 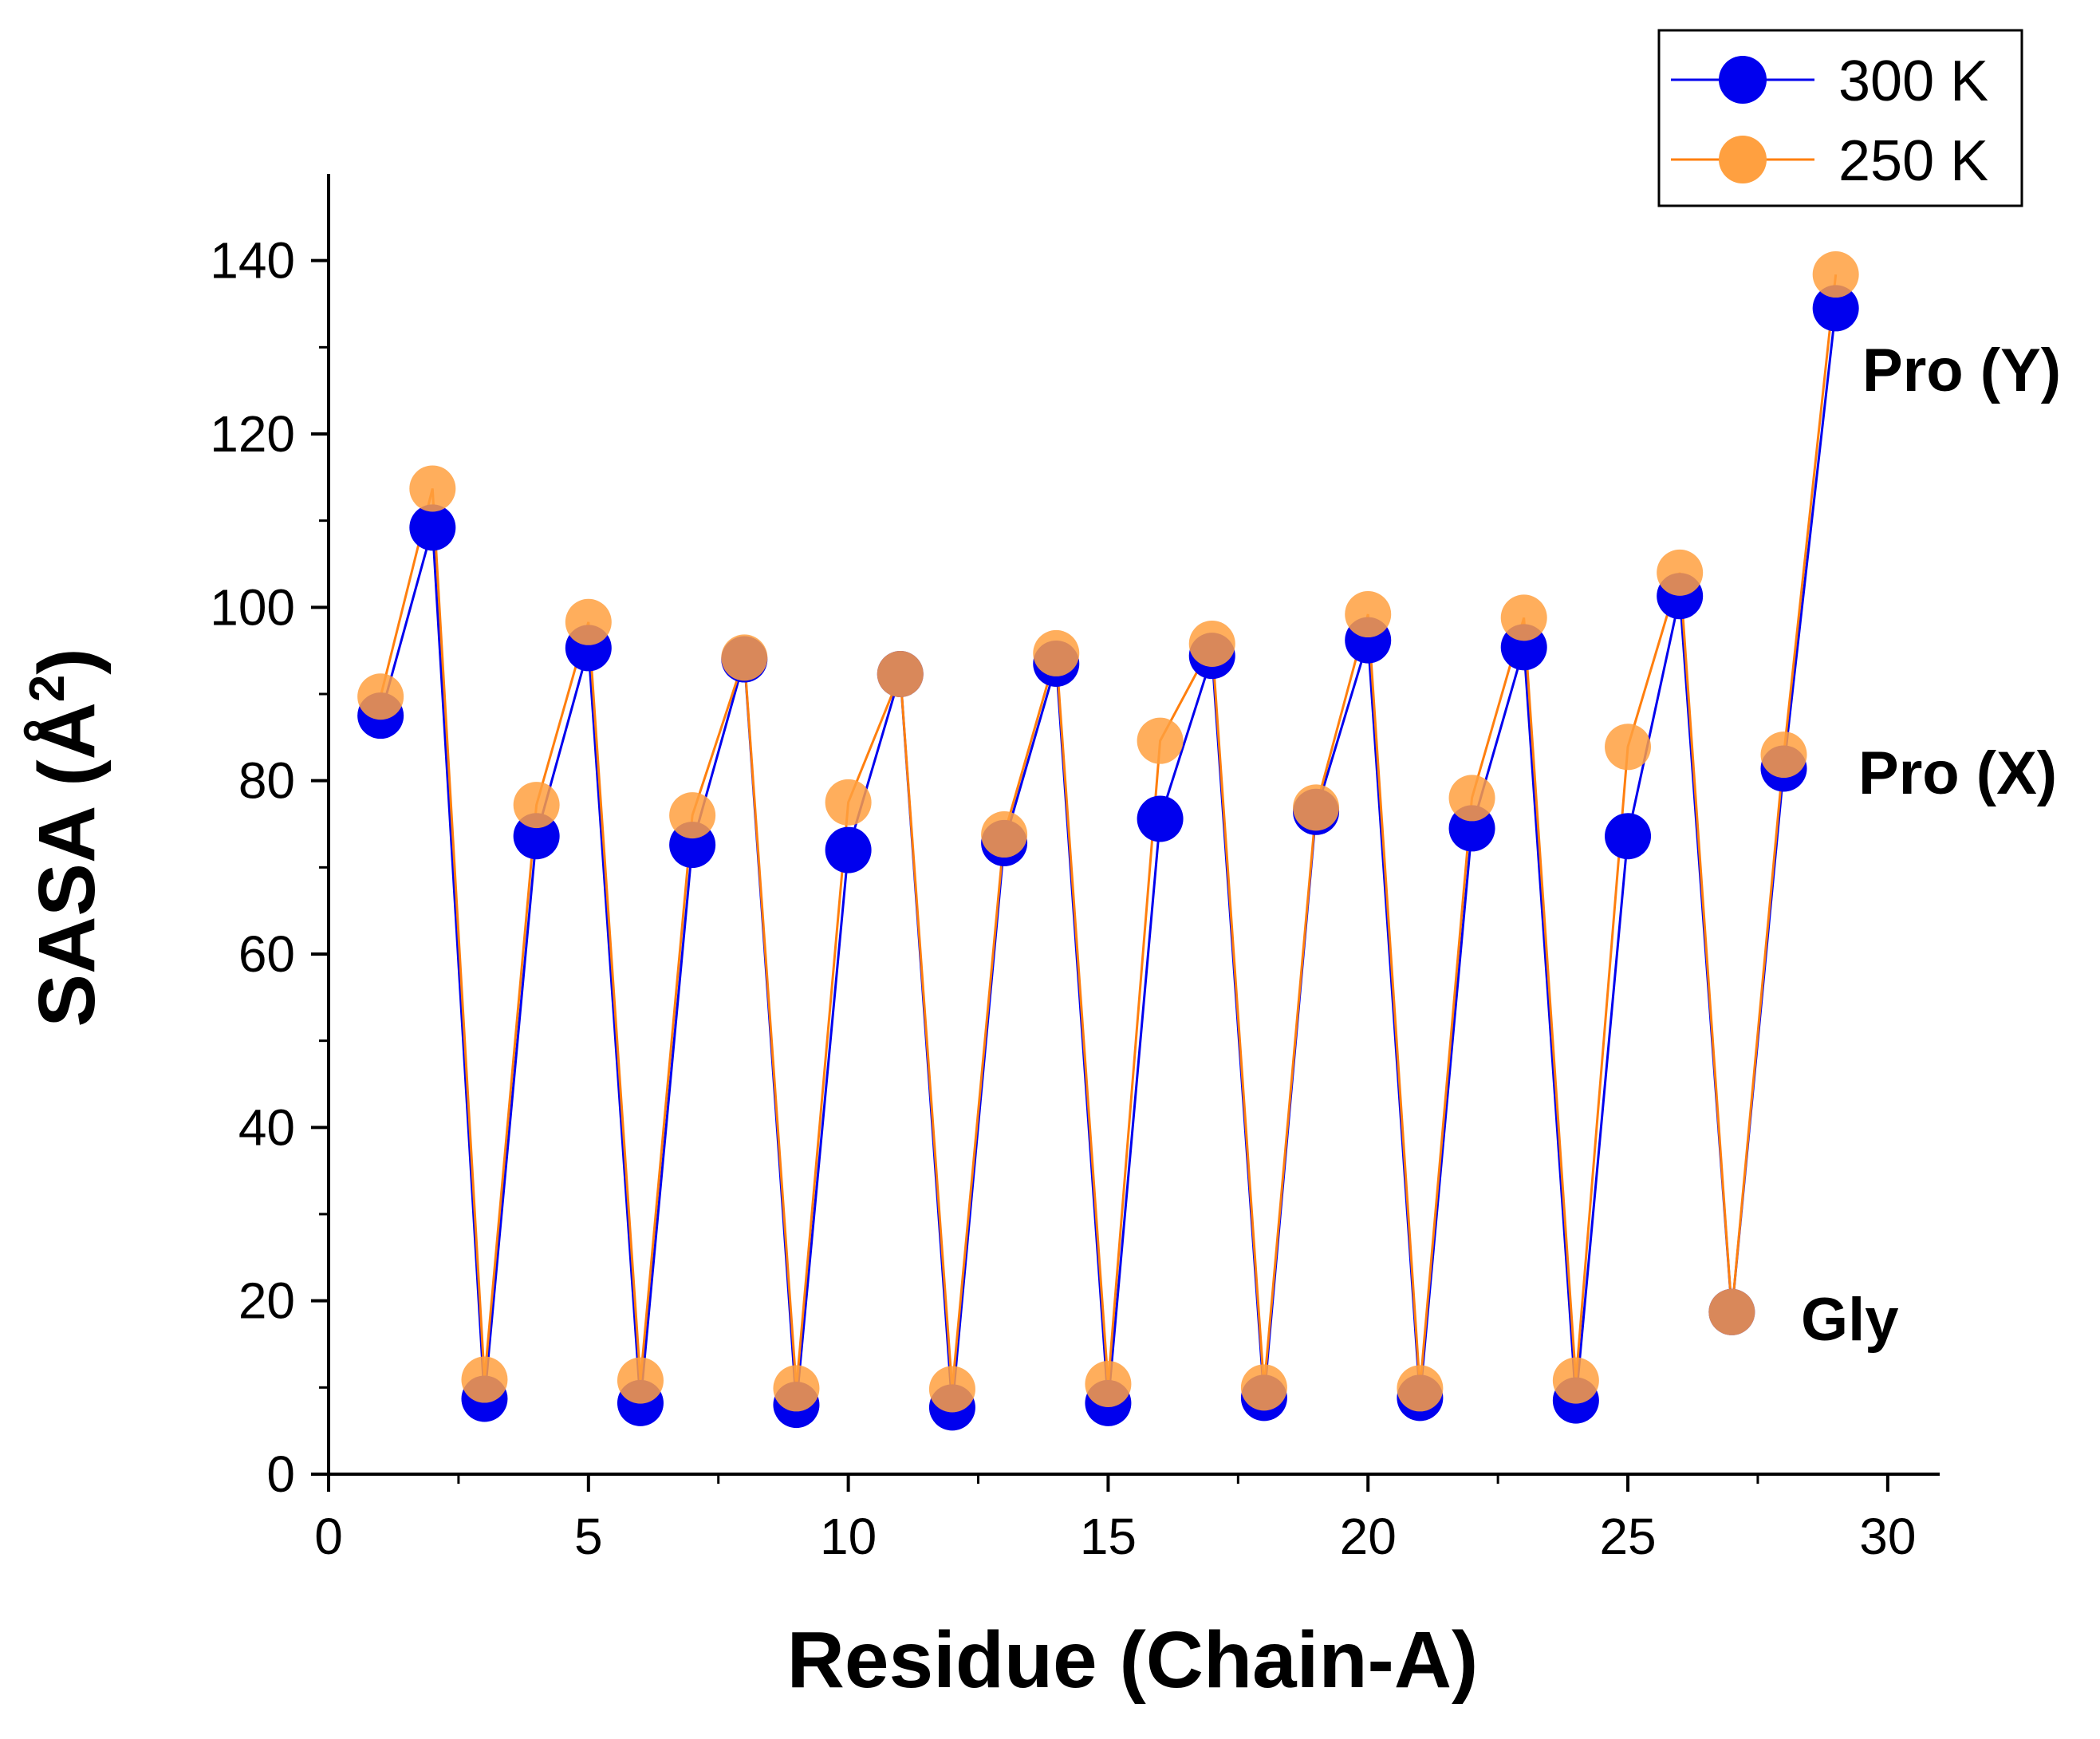 I want to click on y-tick-label: 120, so click(x=252, y=434).